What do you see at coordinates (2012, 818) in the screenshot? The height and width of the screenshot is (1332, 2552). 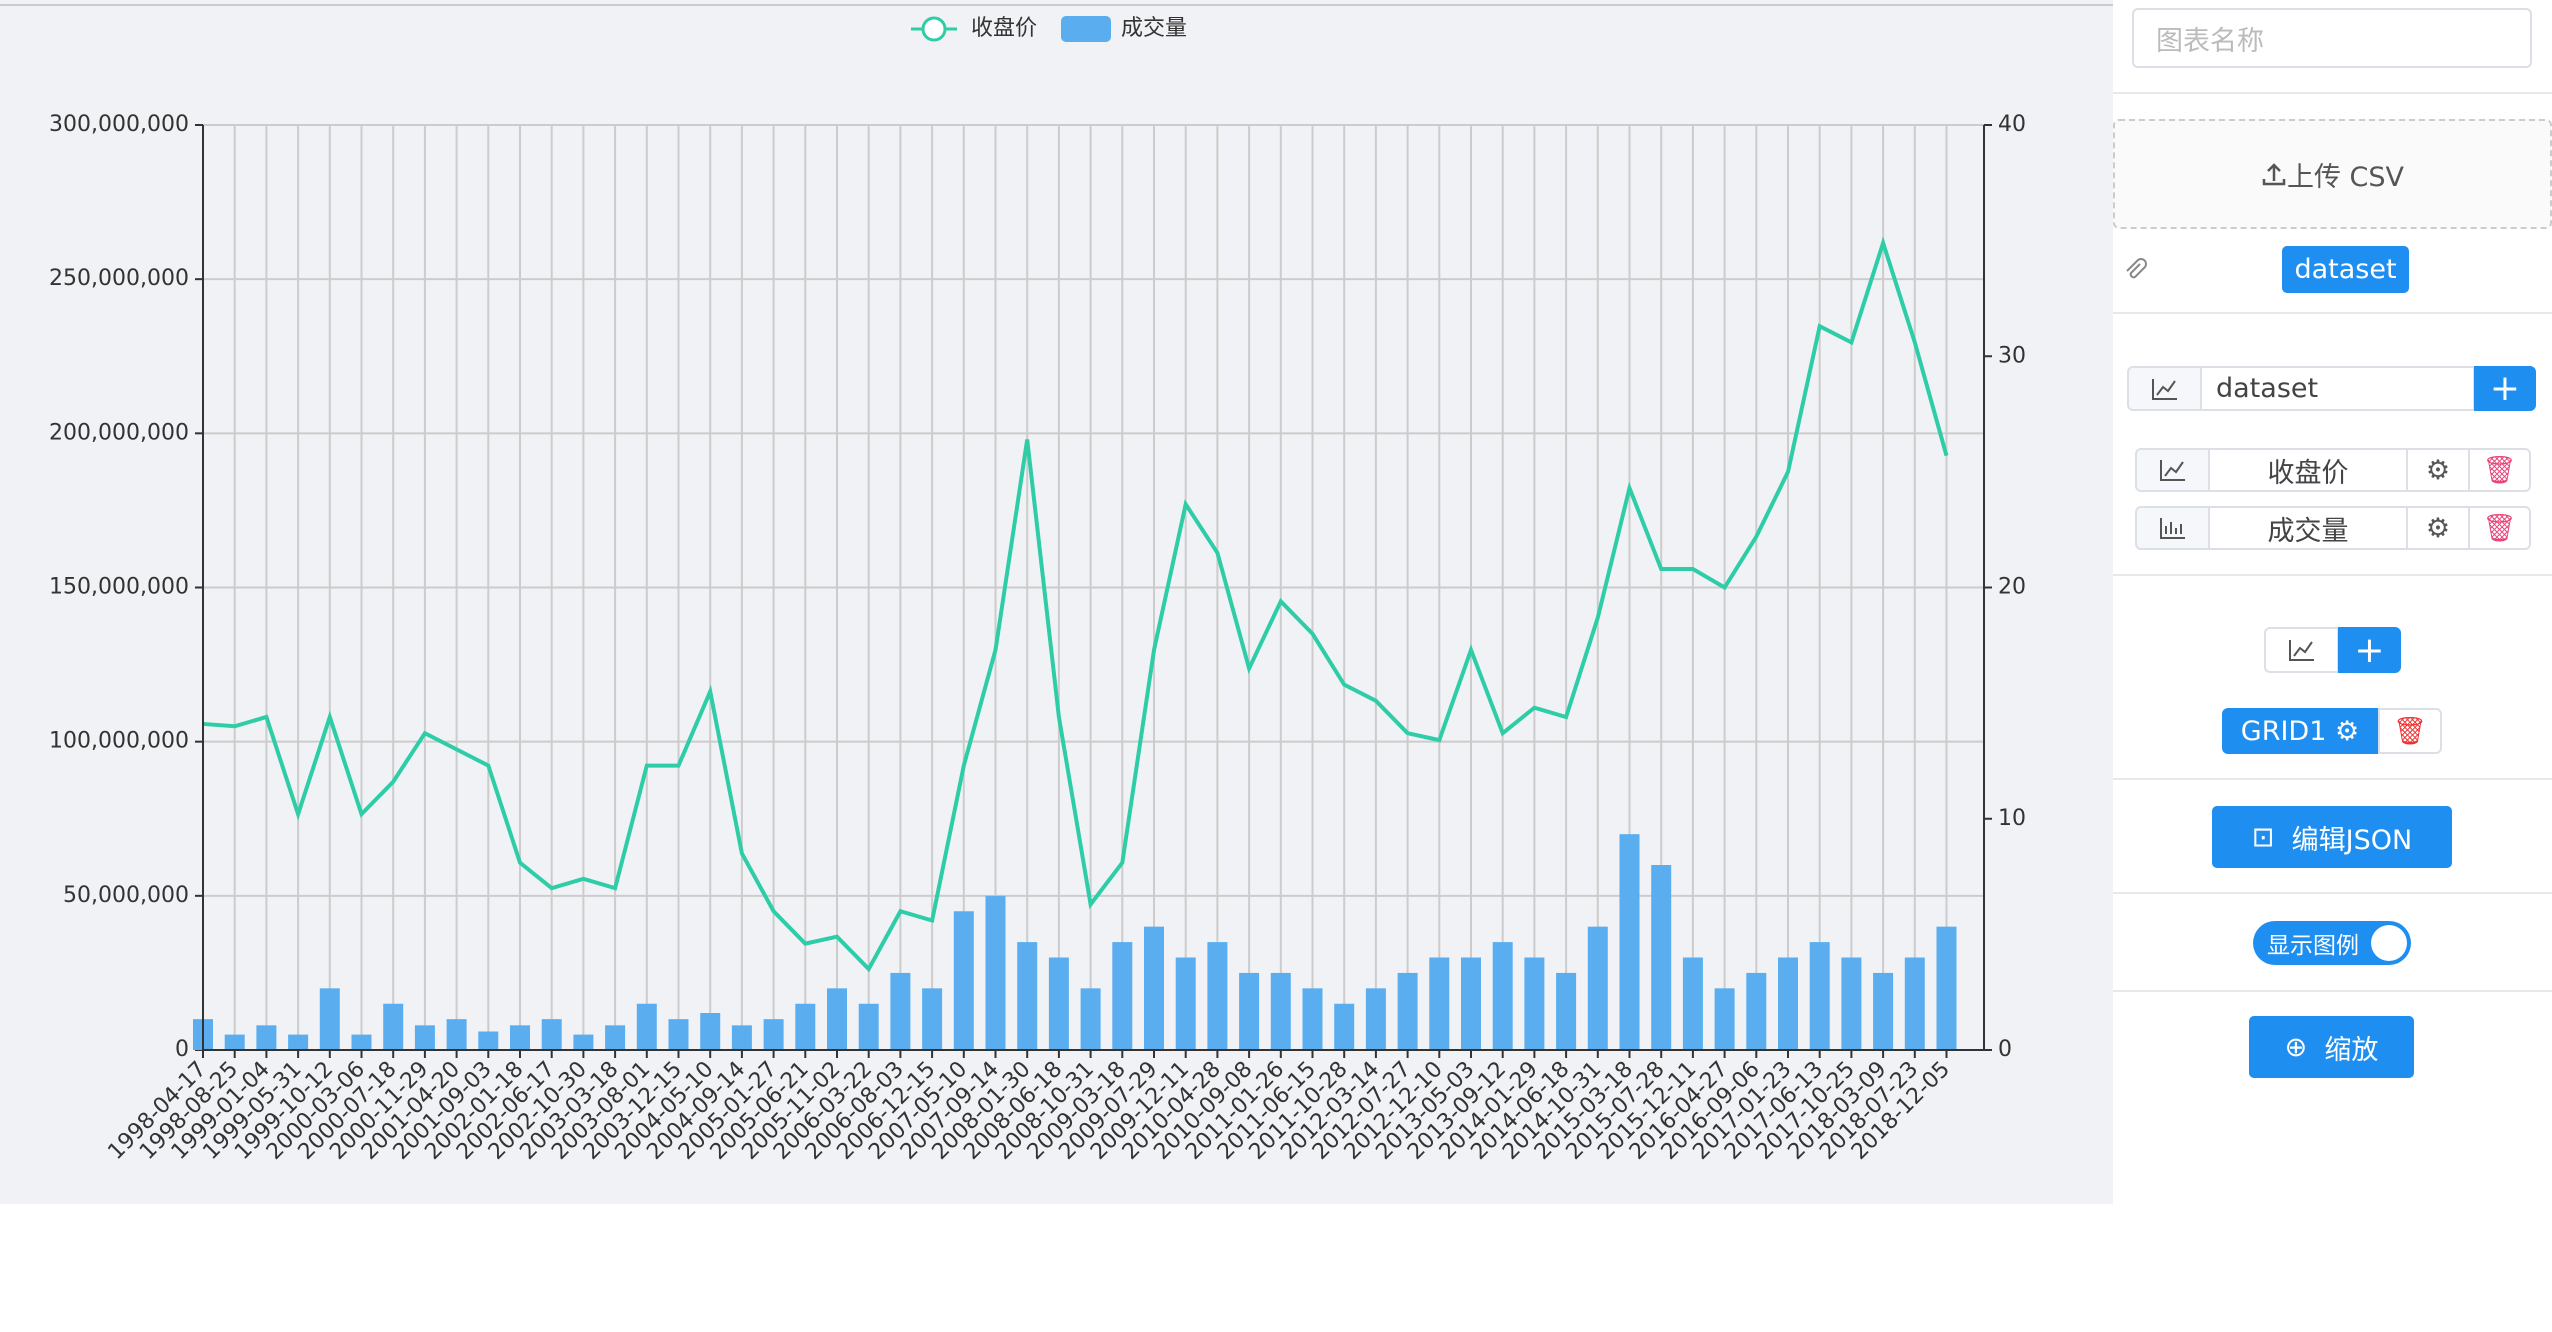 I see `y2-tick-label: 10` at bounding box center [2012, 818].